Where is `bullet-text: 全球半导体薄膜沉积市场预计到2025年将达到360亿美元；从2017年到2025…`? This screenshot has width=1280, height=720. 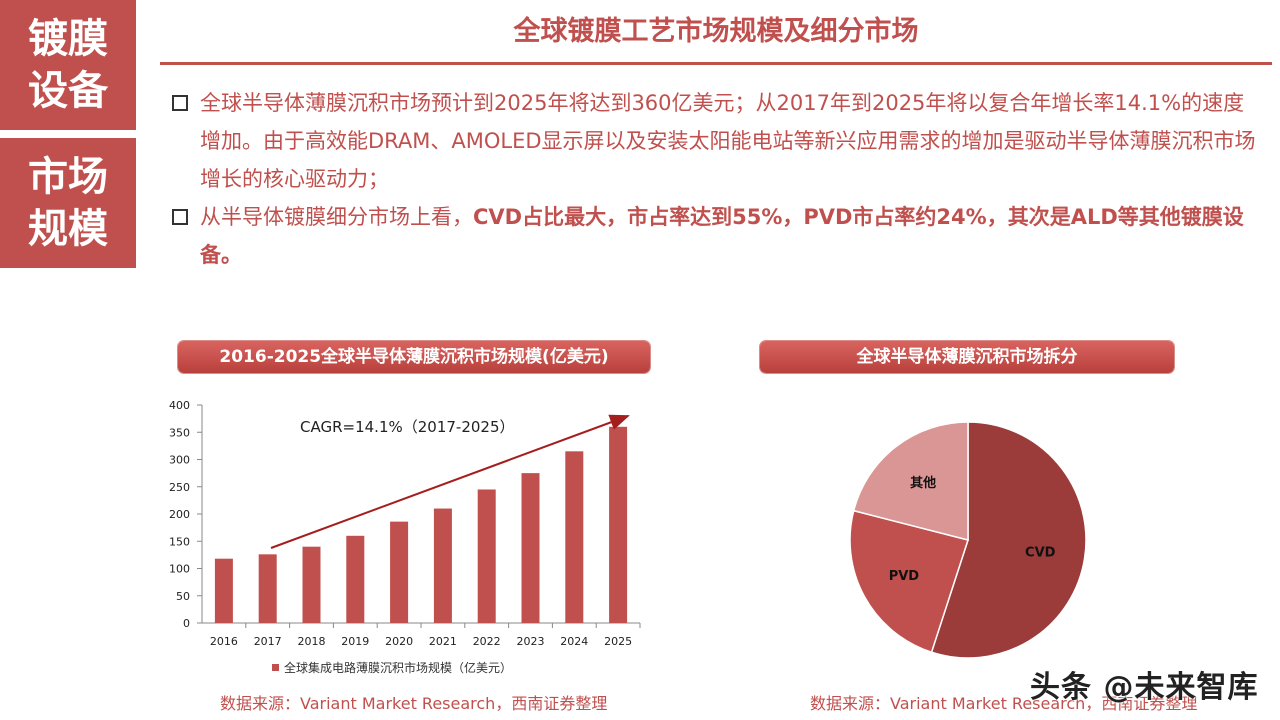
bullet-text: 全球半导体薄膜沉积市场预计到2025年将达到360亿美元；从2017年到2025… is located at coordinates (728, 141).